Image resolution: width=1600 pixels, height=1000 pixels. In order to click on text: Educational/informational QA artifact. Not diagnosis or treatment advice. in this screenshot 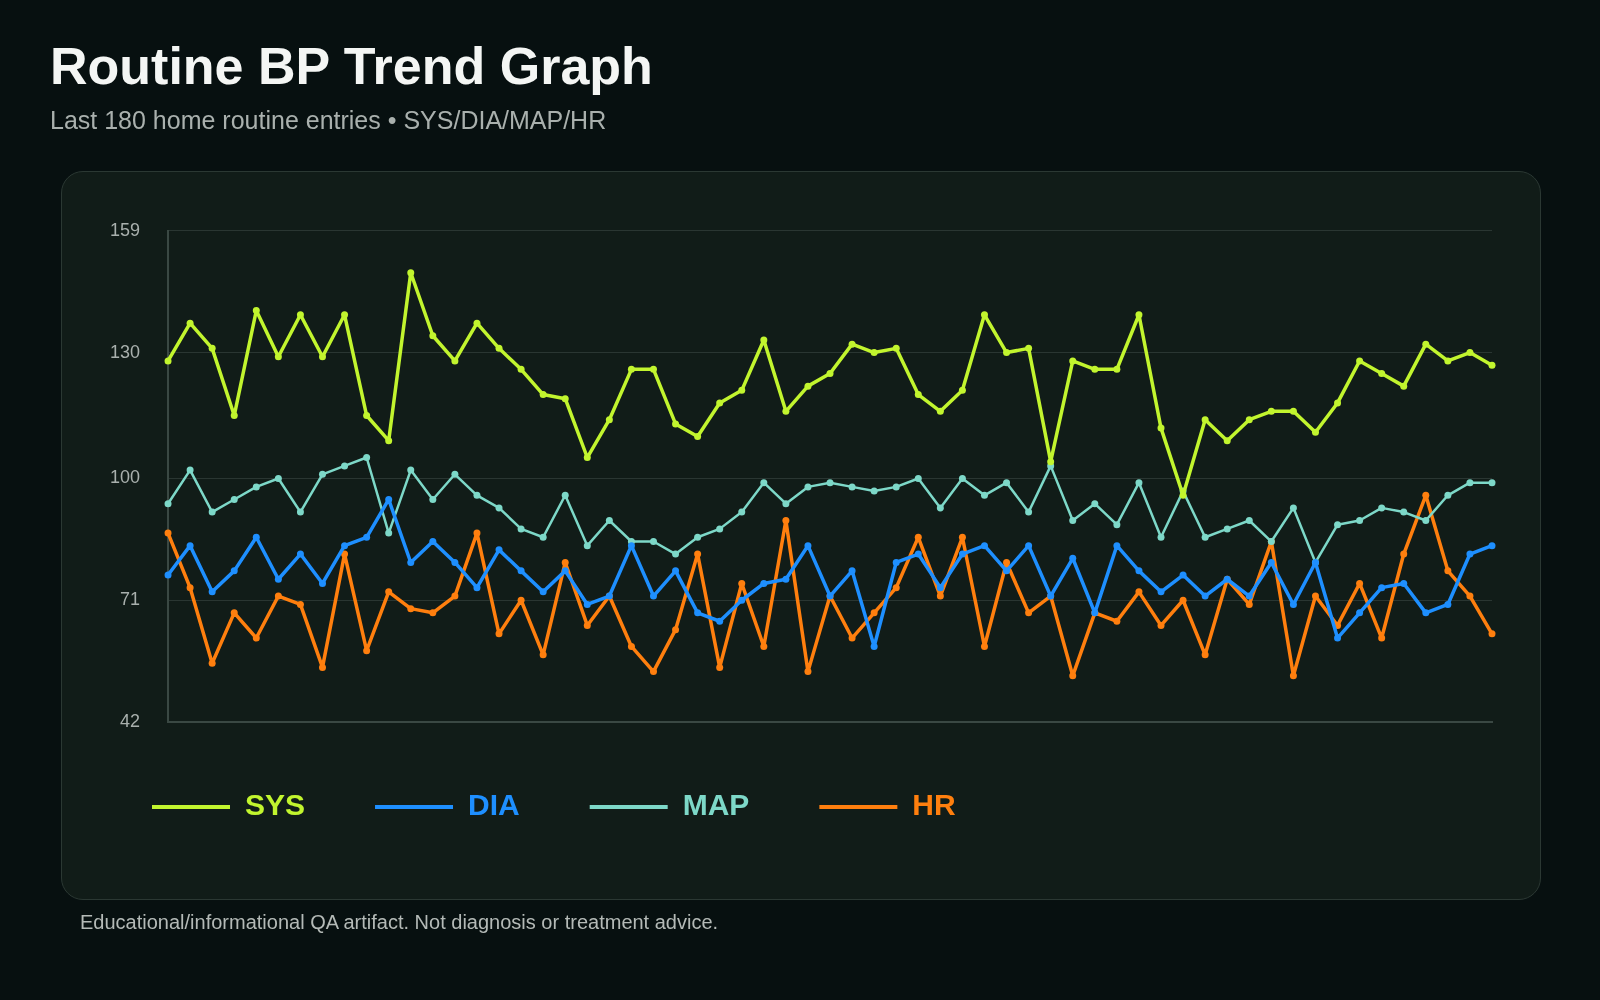, I will do `click(399, 922)`.